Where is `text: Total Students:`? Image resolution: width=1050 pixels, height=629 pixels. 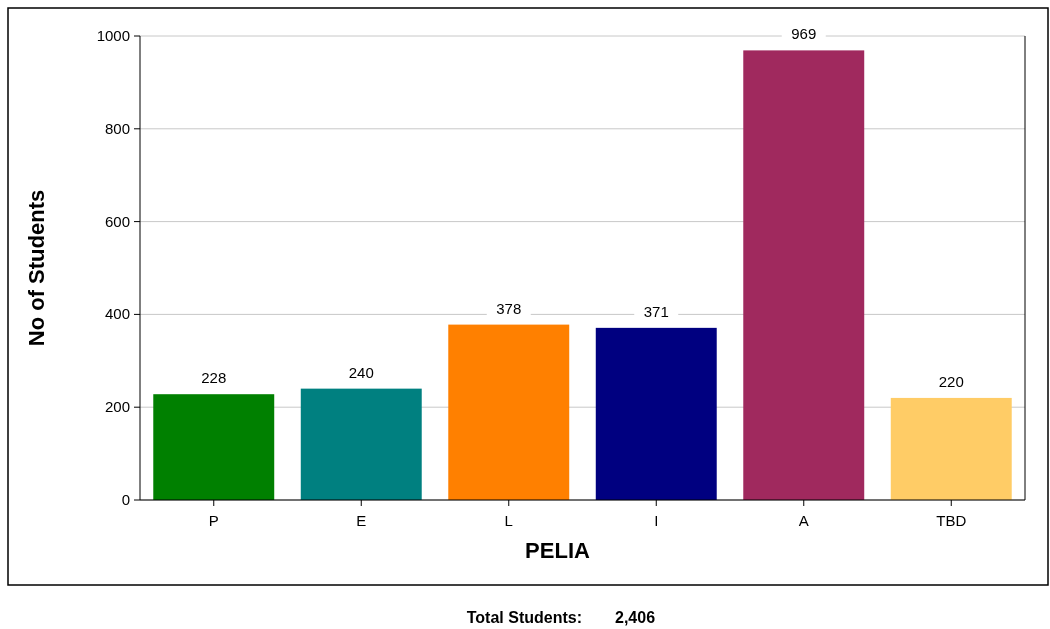 text: Total Students: is located at coordinates (524, 617).